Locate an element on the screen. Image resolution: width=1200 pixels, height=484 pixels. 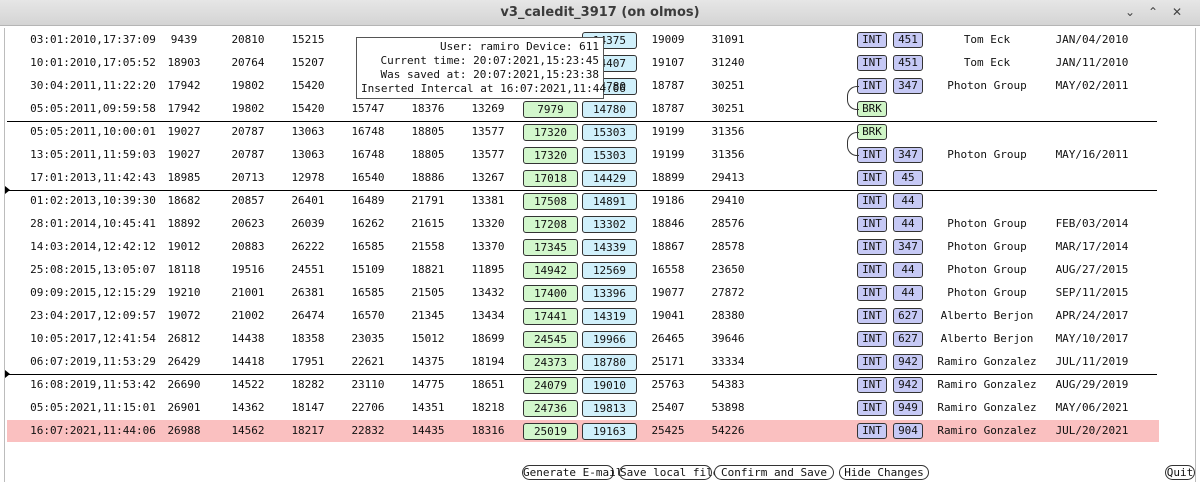
value-box-blue: 19163 is located at coordinates (609, 431).